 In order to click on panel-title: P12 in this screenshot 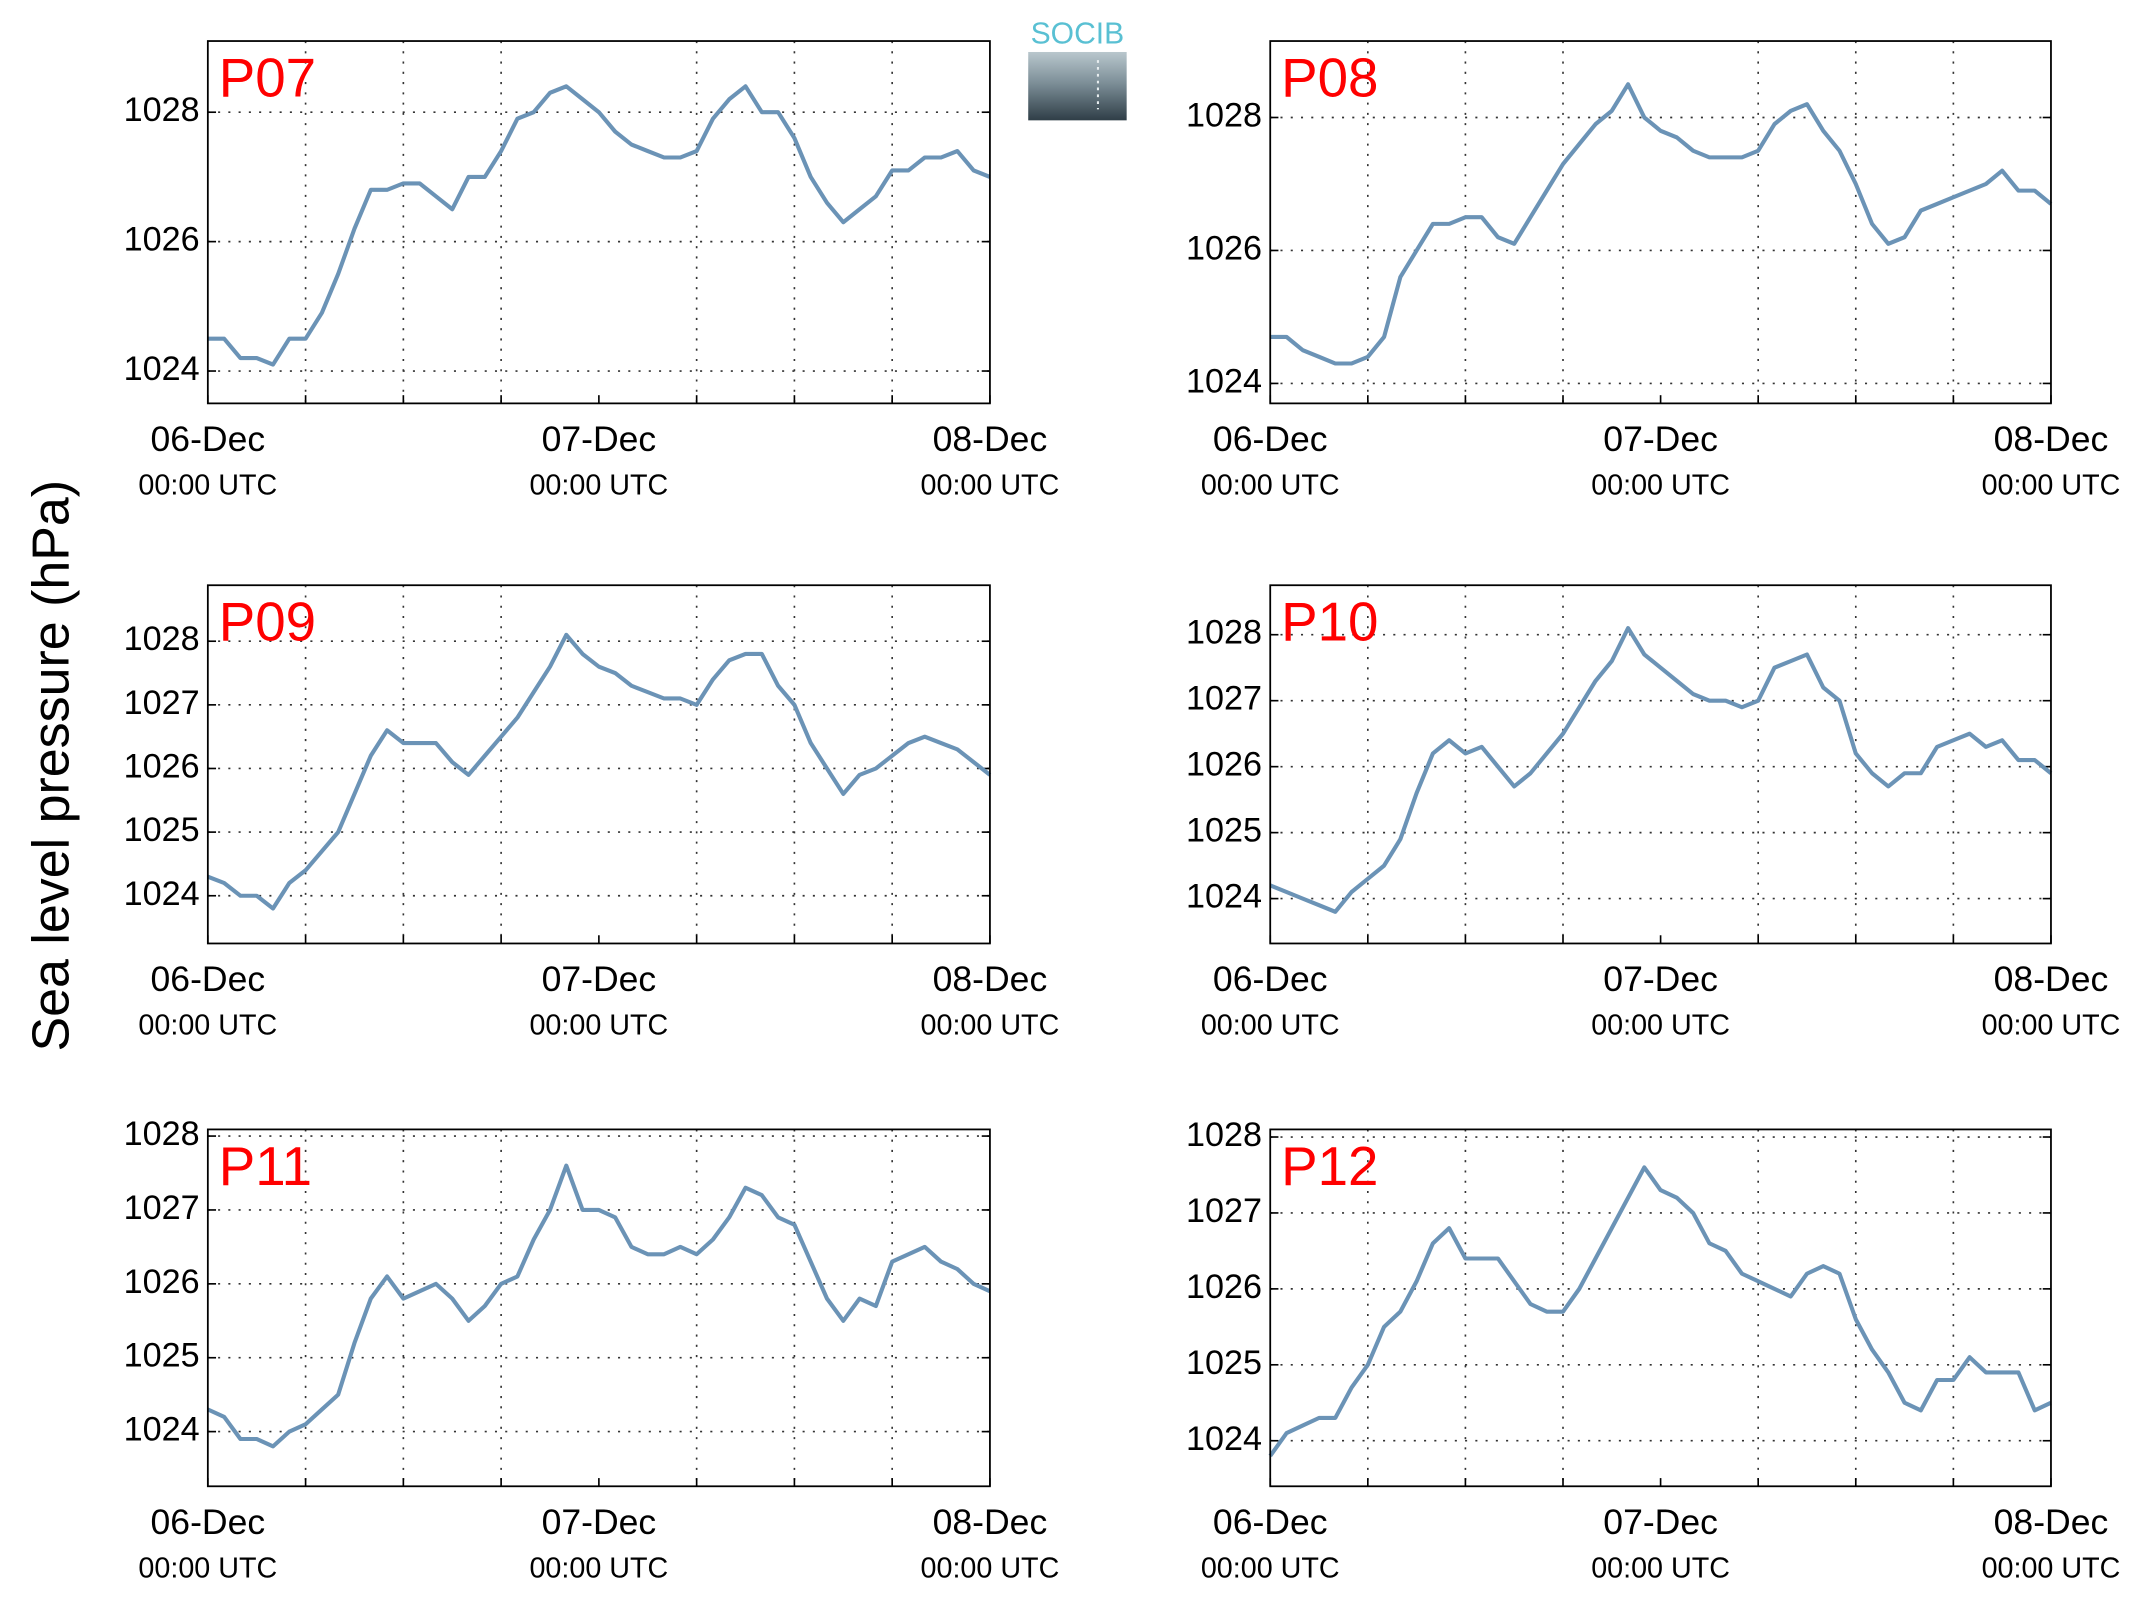, I will do `click(1329, 1166)`.